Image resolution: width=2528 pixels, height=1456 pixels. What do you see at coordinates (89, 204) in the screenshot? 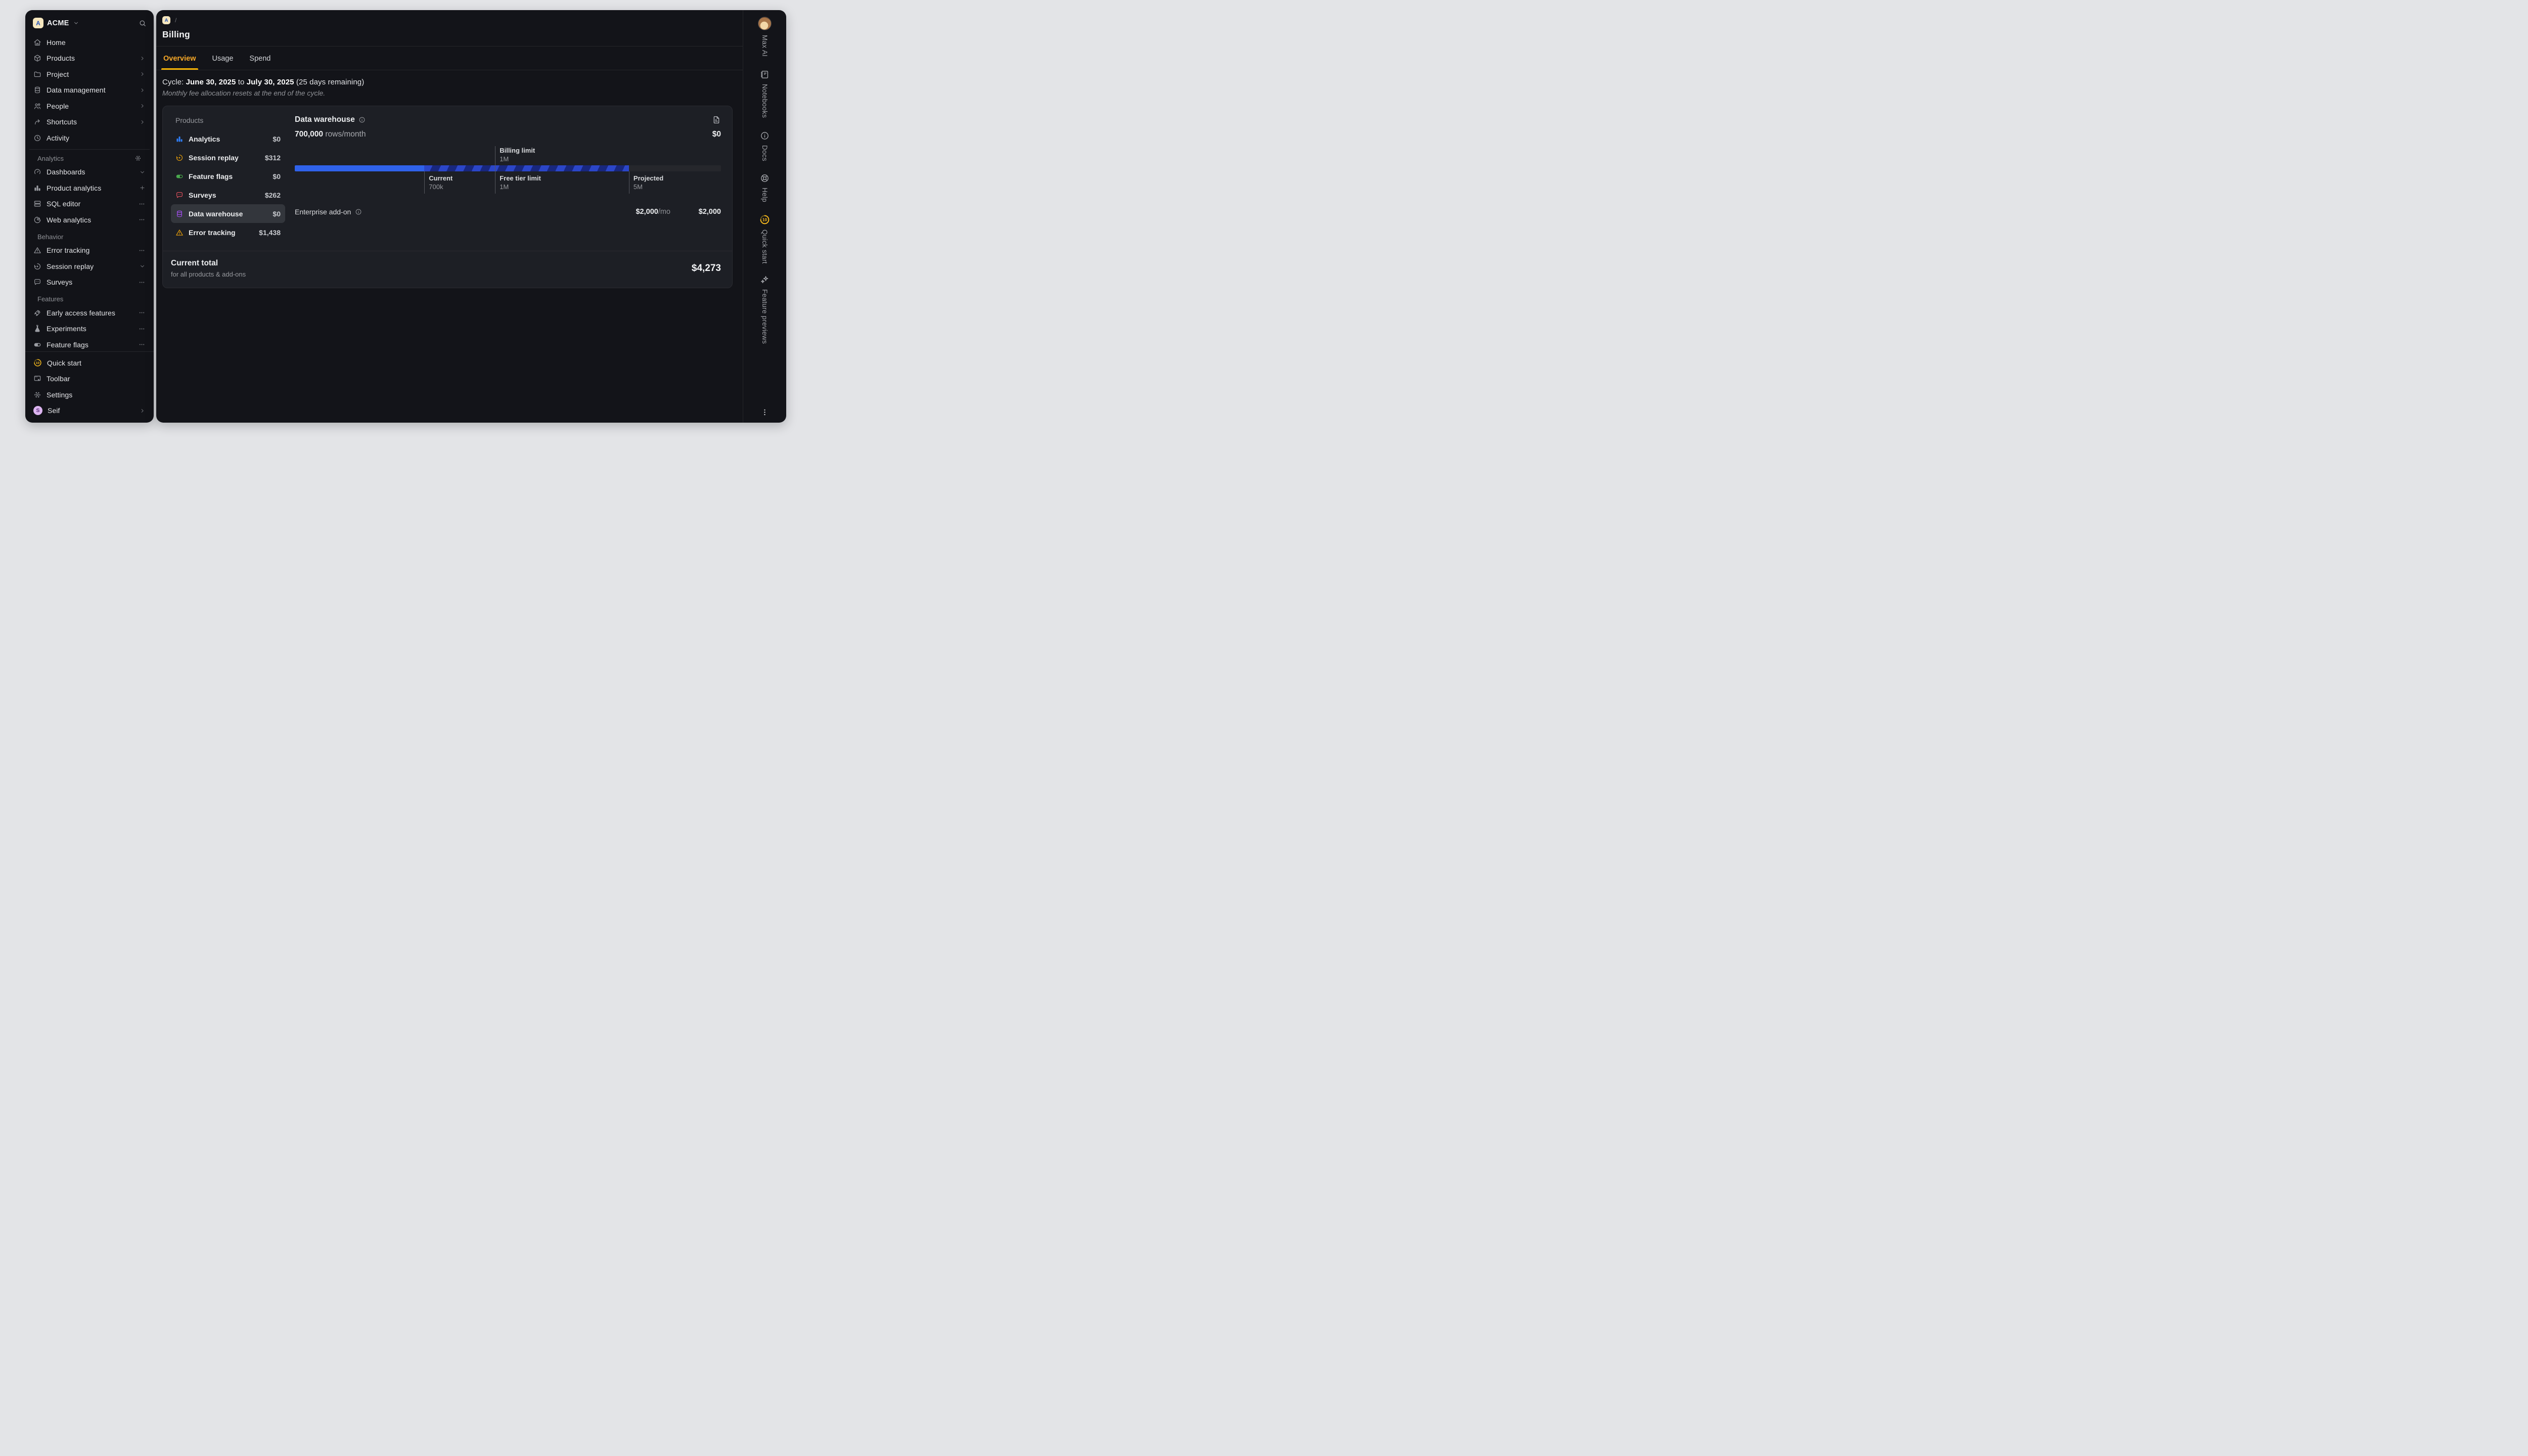
I see `sidebar-item-sql-editor: SQL editor` at bounding box center [89, 204].